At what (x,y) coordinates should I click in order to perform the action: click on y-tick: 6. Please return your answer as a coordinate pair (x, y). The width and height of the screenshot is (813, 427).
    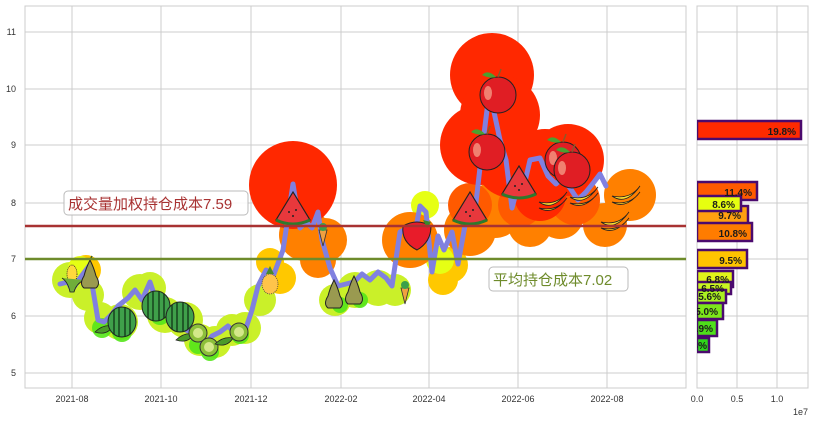
    Looking at the image, I should click on (13, 316).